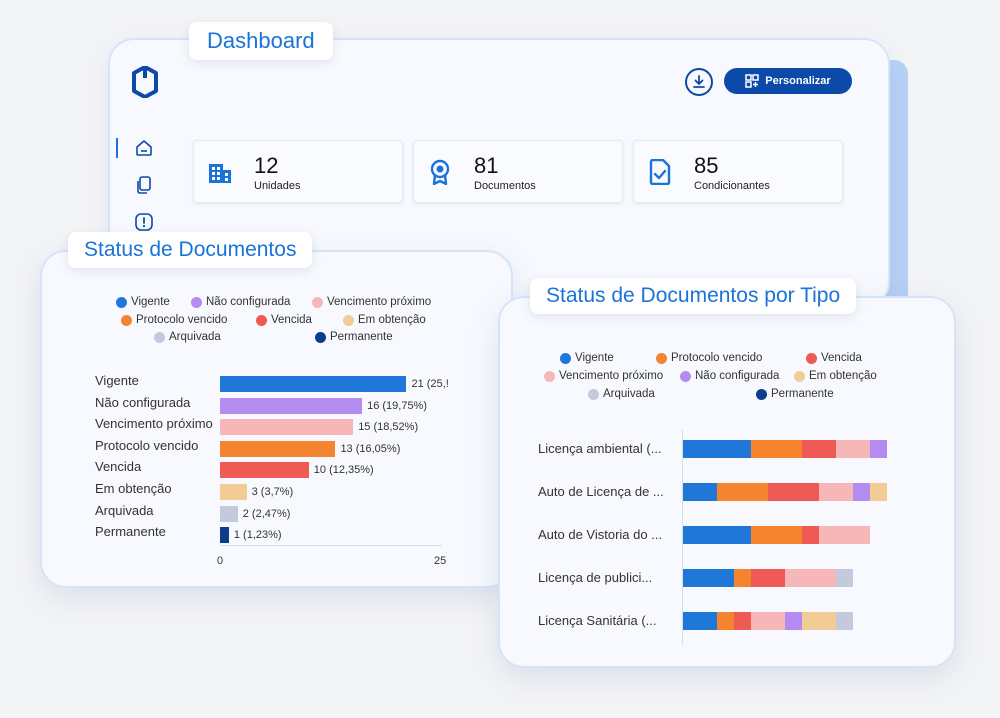 The height and width of the screenshot is (718, 1000). I want to click on bar-label-vencida: Vencida, so click(118, 467).